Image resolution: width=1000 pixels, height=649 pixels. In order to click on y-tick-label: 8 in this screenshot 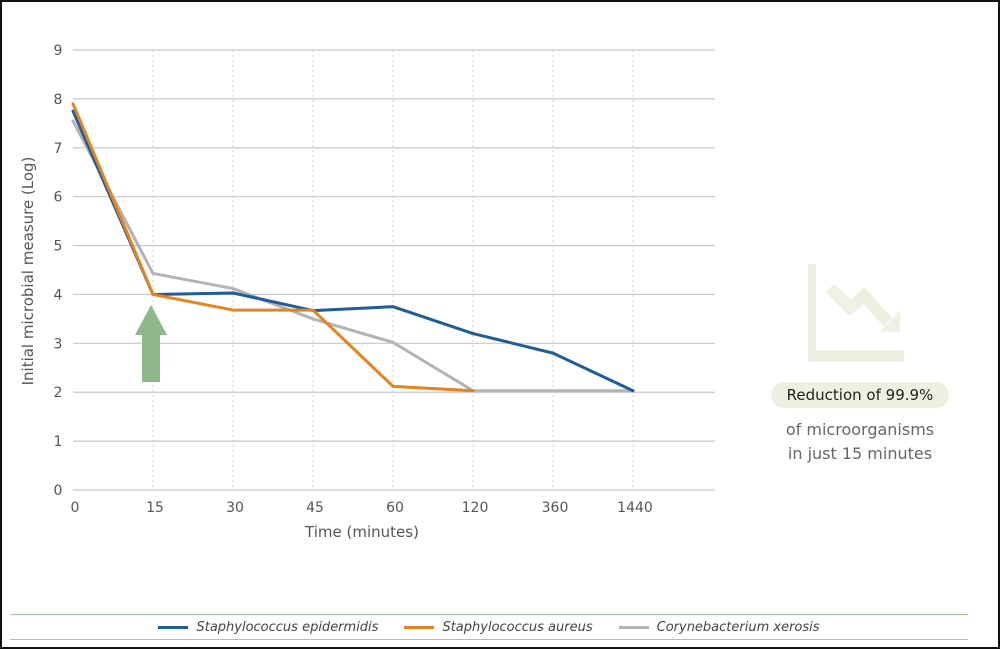, I will do `click(58, 100)`.